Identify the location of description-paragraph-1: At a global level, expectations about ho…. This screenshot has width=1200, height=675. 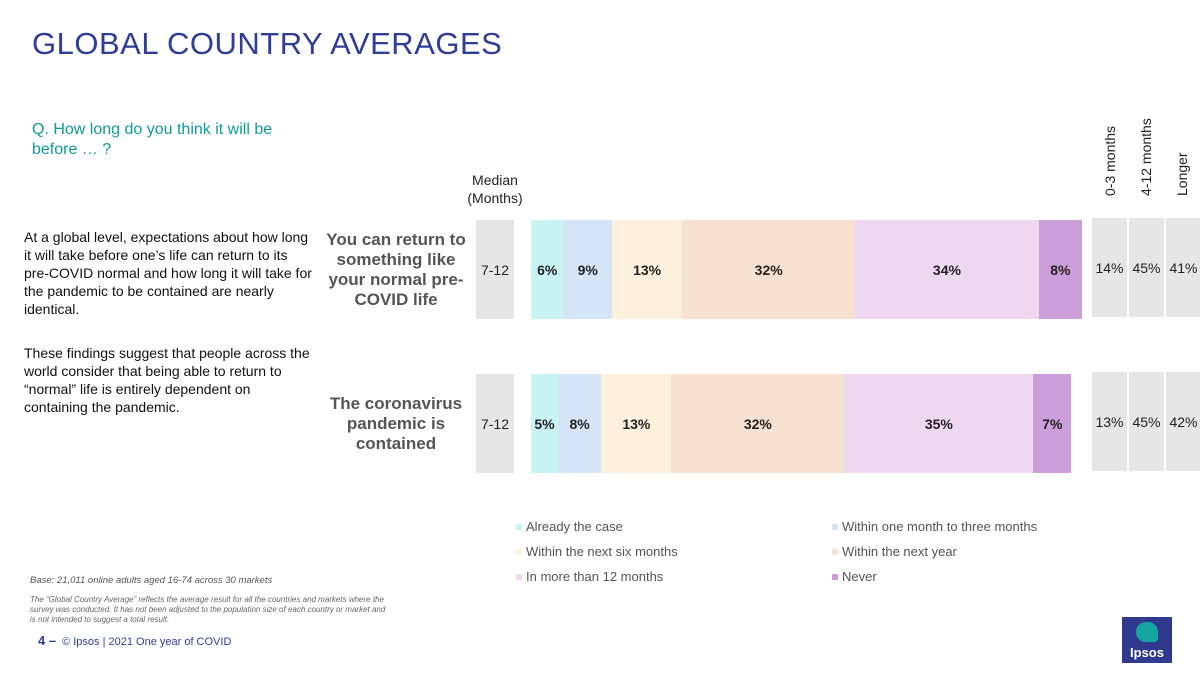
(168, 273).